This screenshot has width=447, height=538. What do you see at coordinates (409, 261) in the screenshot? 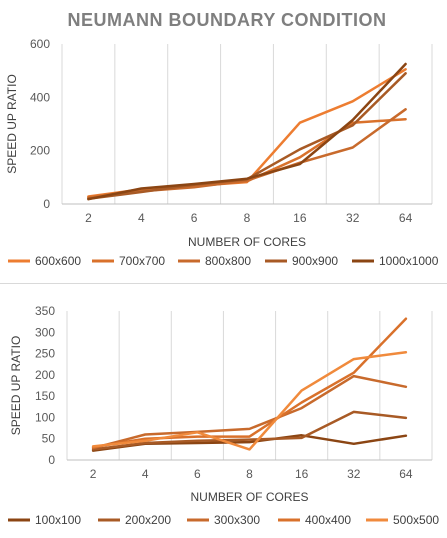
I see `legend-label: 1000x1000` at bounding box center [409, 261].